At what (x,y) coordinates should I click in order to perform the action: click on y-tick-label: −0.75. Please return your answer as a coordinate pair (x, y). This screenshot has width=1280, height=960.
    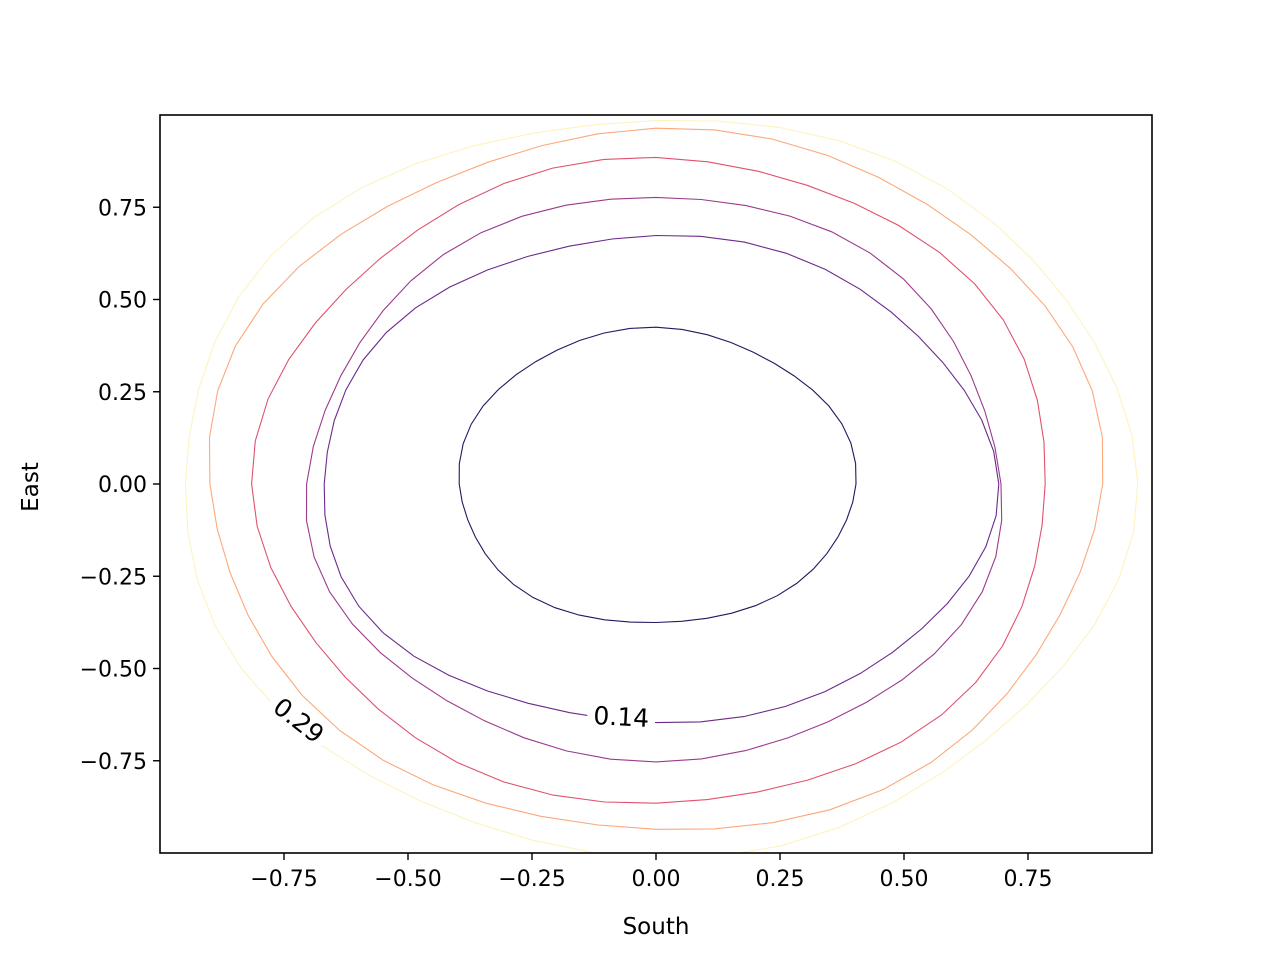
    Looking at the image, I should click on (113, 762).